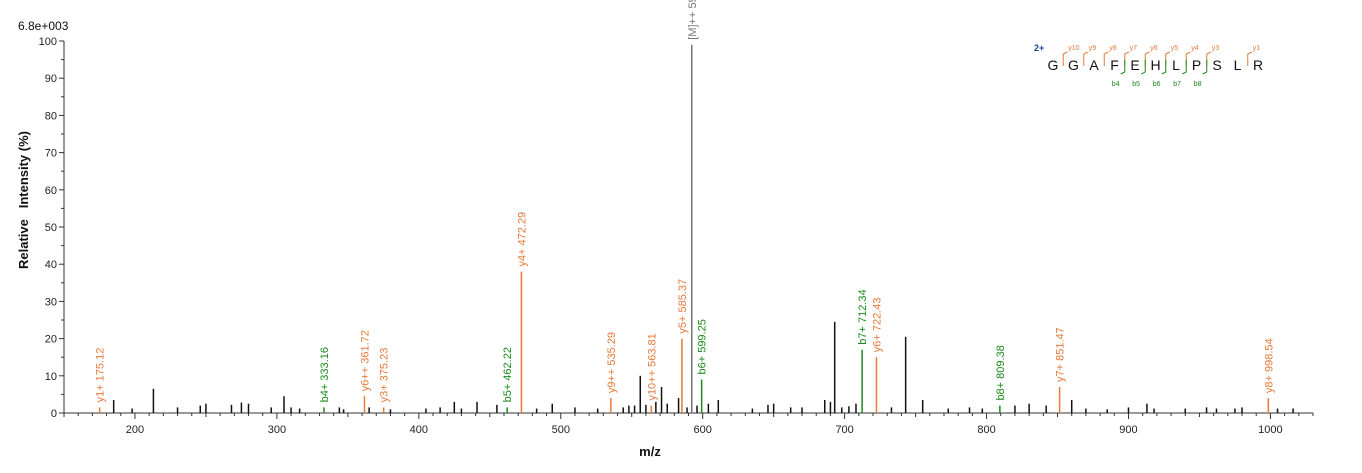 Image resolution: width=1362 pixels, height=473 pixels. I want to click on y-tick-label: 100, so click(48, 42).